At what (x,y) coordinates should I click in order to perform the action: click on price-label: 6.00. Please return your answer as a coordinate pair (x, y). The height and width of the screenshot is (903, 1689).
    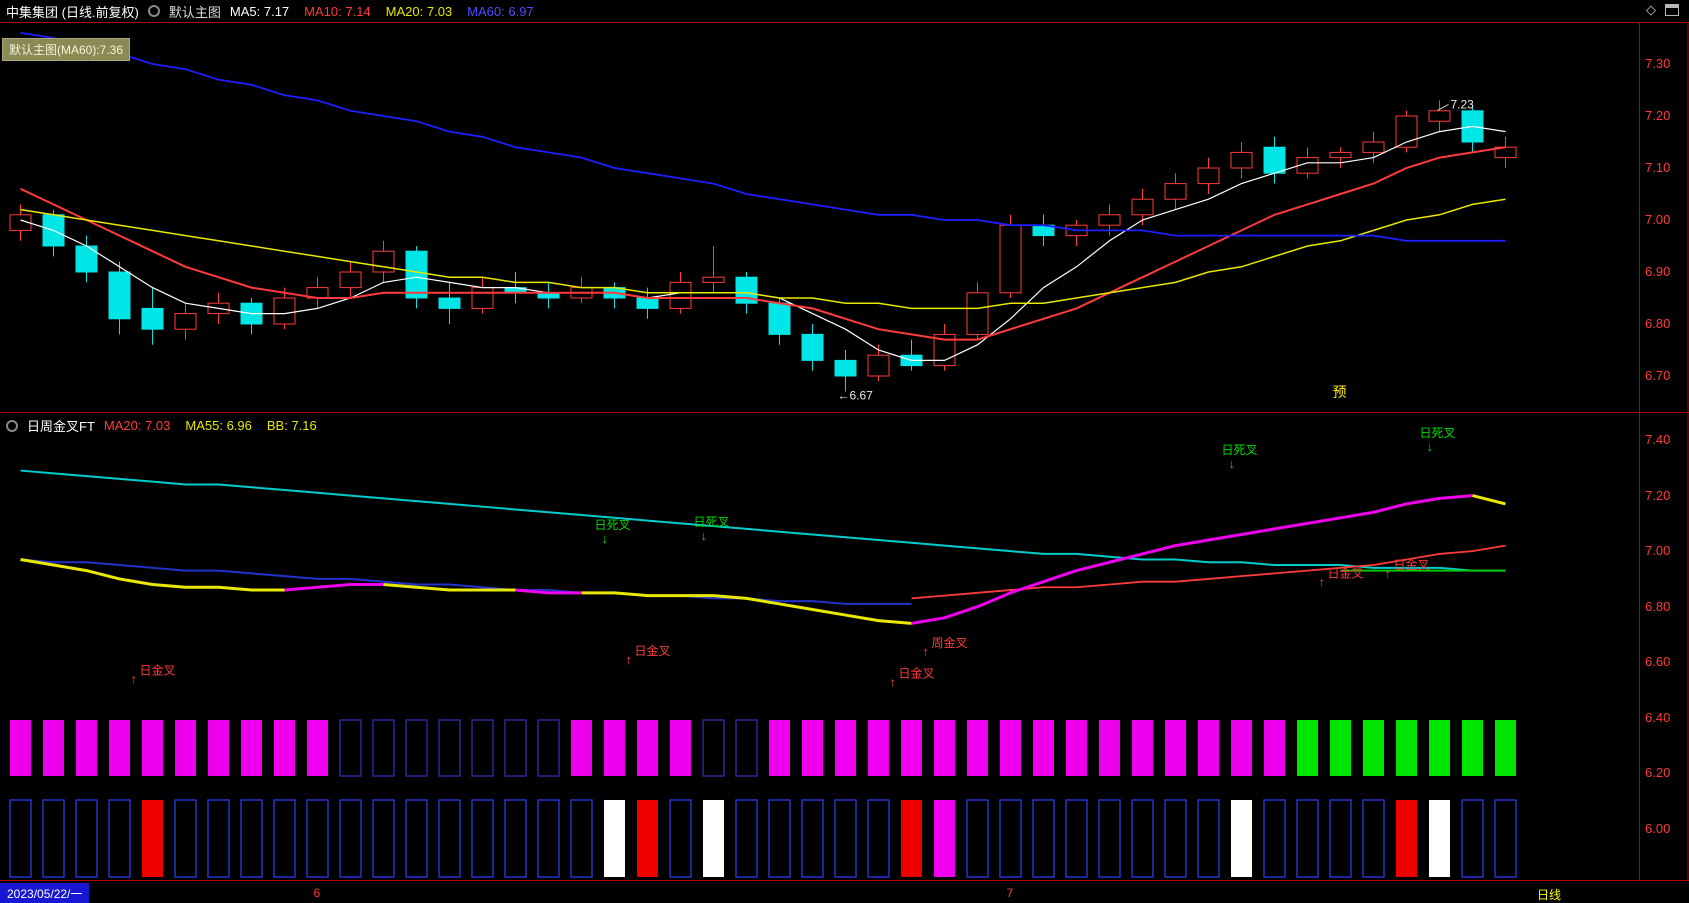
    Looking at the image, I should click on (1658, 828).